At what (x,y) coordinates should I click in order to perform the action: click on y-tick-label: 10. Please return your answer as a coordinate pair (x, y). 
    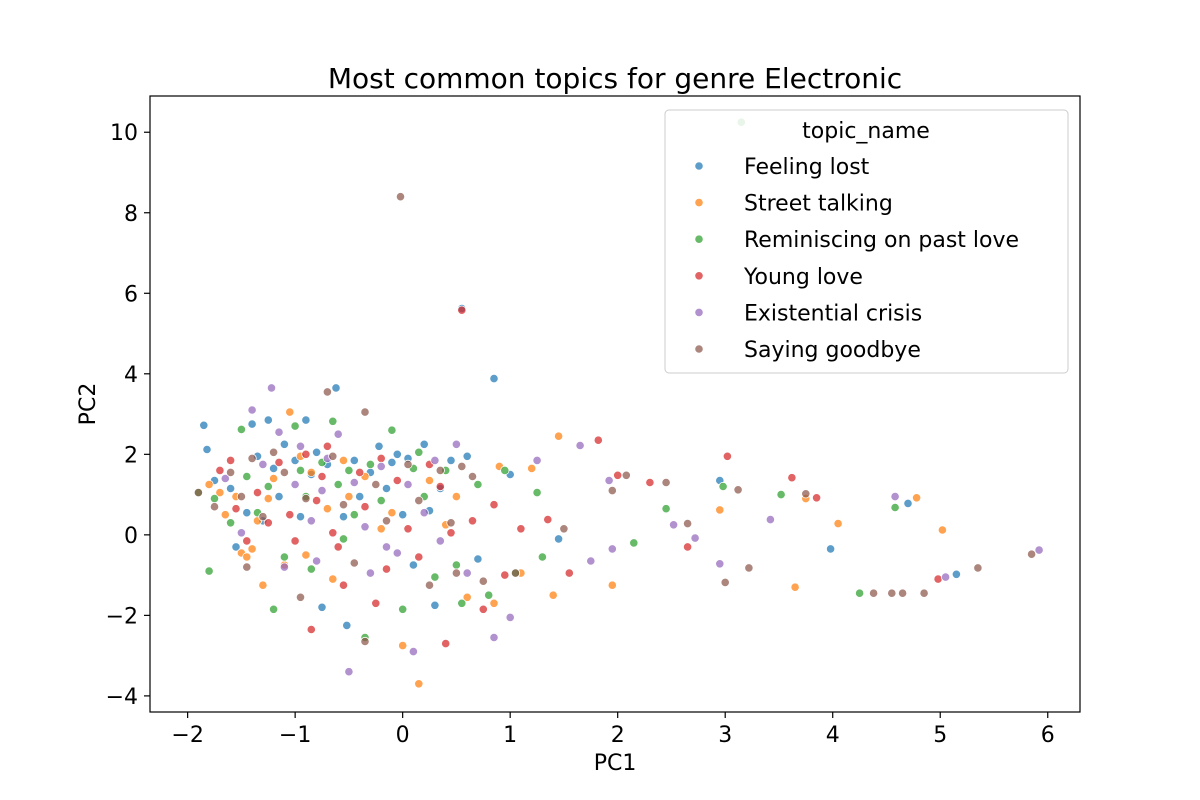
    Looking at the image, I should click on (124, 133).